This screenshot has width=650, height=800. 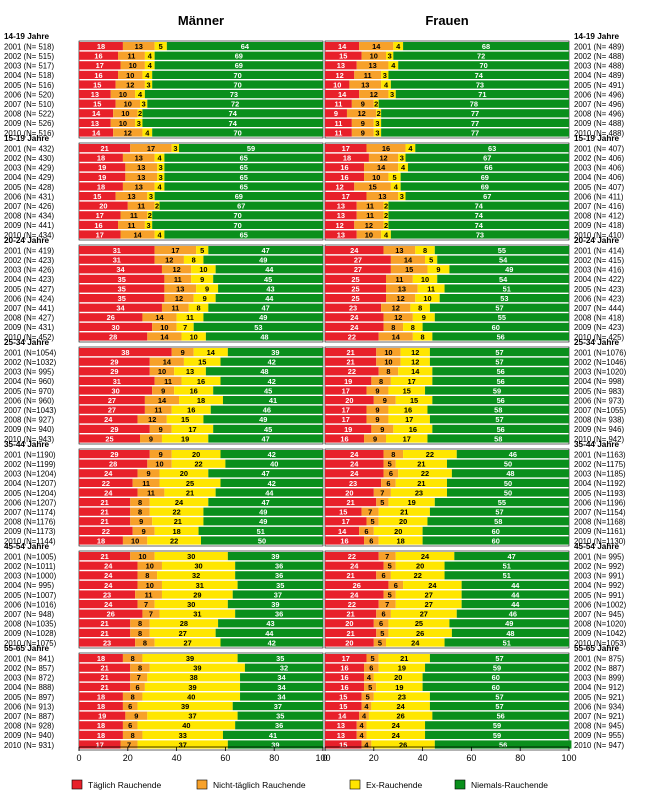 I want to click on group-title-men: 55-65 Jahre, so click(x=27, y=648).